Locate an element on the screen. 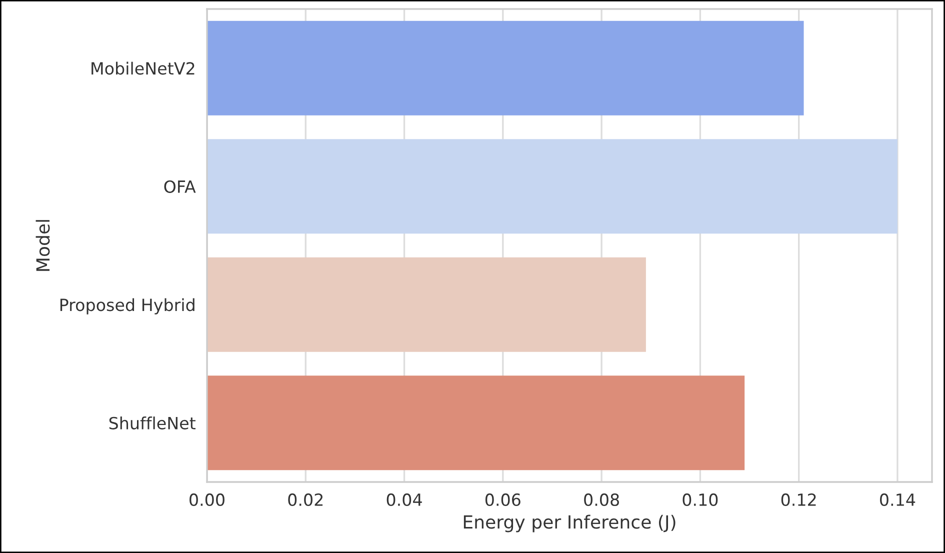  x-tick-label: 0.08 is located at coordinates (601, 499).